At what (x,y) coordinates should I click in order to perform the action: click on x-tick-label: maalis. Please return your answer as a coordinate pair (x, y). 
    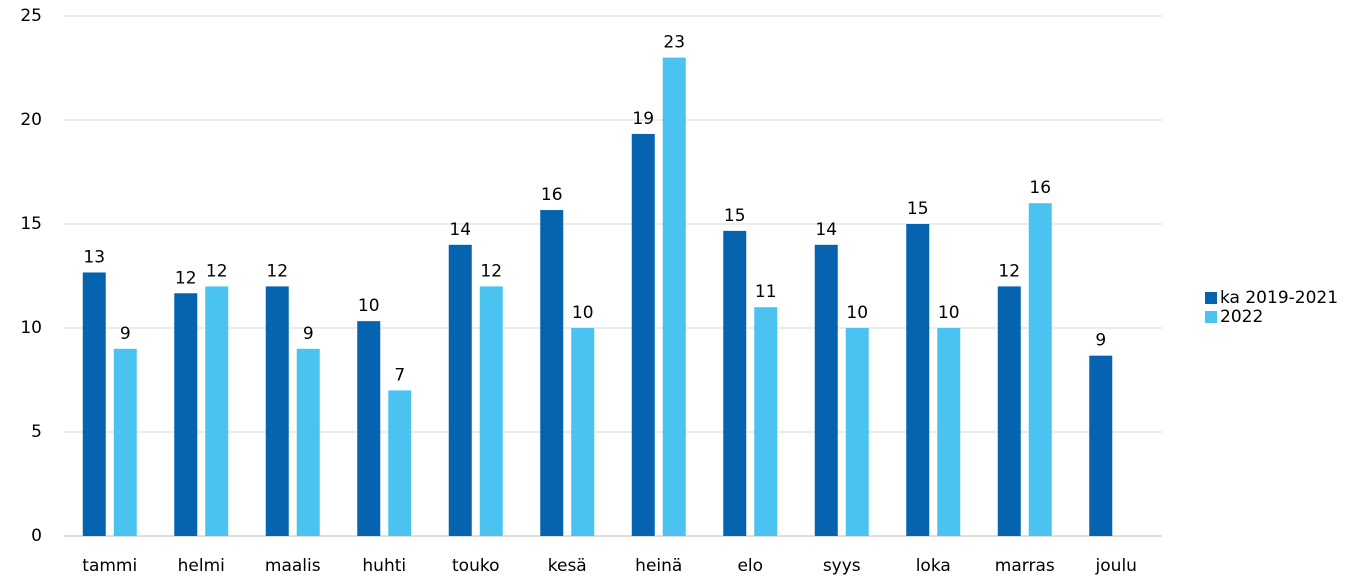
    Looking at the image, I should click on (293, 566).